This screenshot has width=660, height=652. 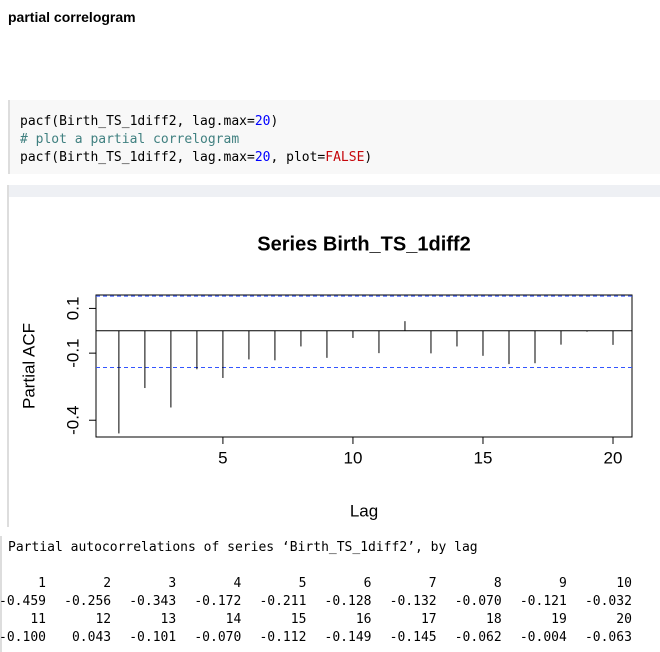 I want to click on pacf-value: 0.043, so click(x=91, y=637).